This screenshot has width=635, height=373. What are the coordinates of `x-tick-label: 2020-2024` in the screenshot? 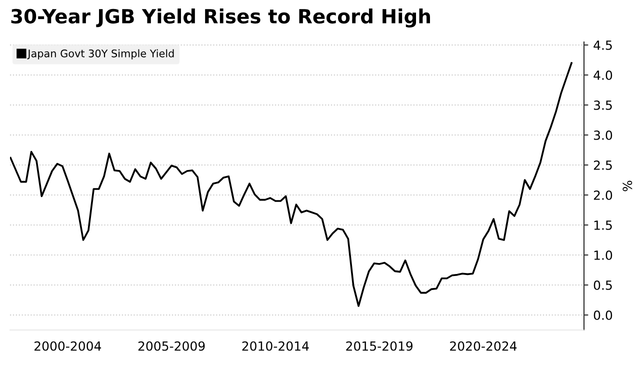 It's located at (483, 346).